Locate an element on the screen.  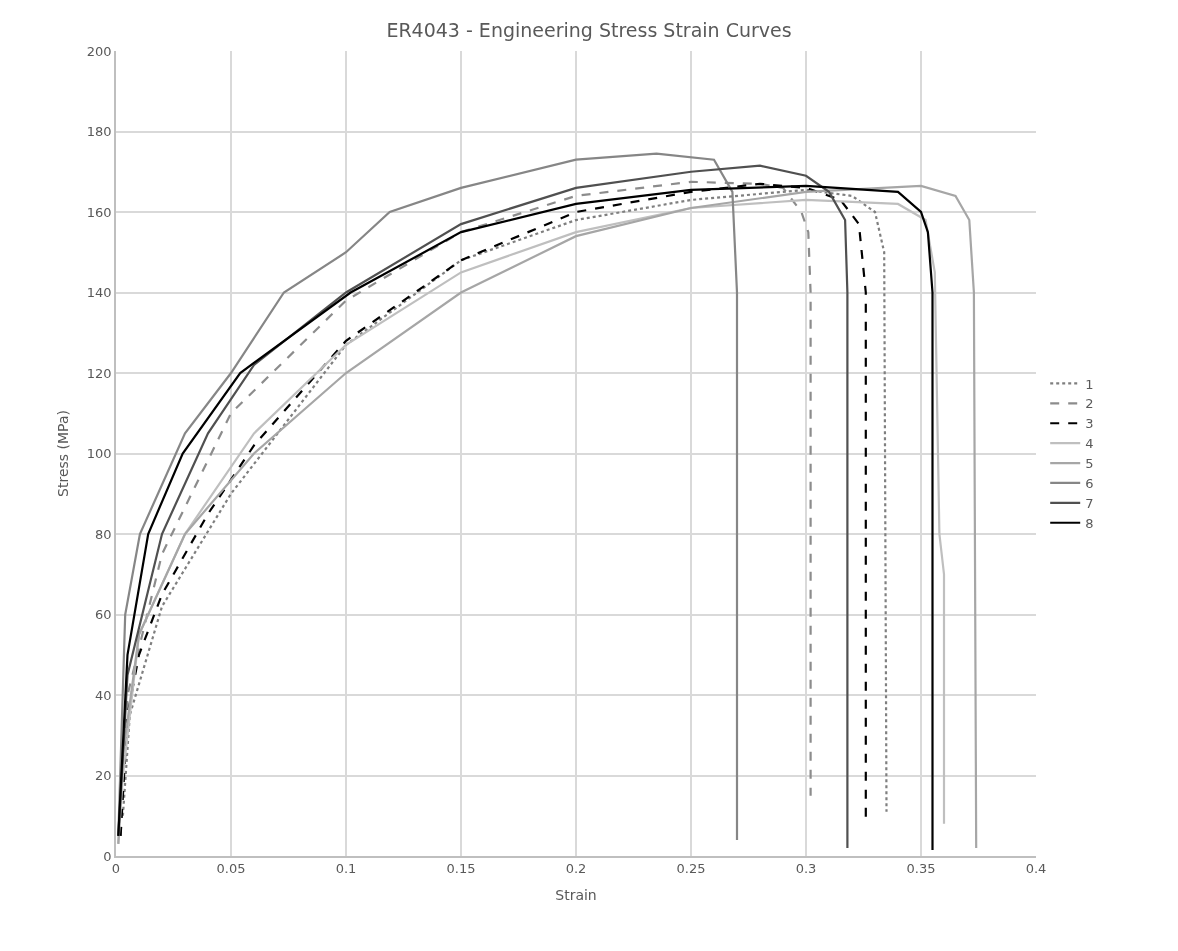
x-tick-label: 0.2 is located at coordinates (576, 869).